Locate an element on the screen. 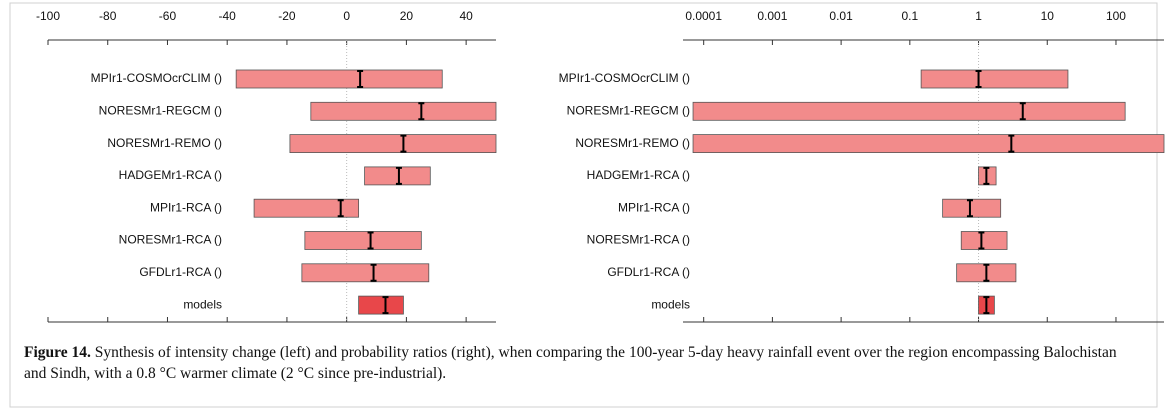 The width and height of the screenshot is (1168, 411). x-tick-label: -40 is located at coordinates (228, 16).